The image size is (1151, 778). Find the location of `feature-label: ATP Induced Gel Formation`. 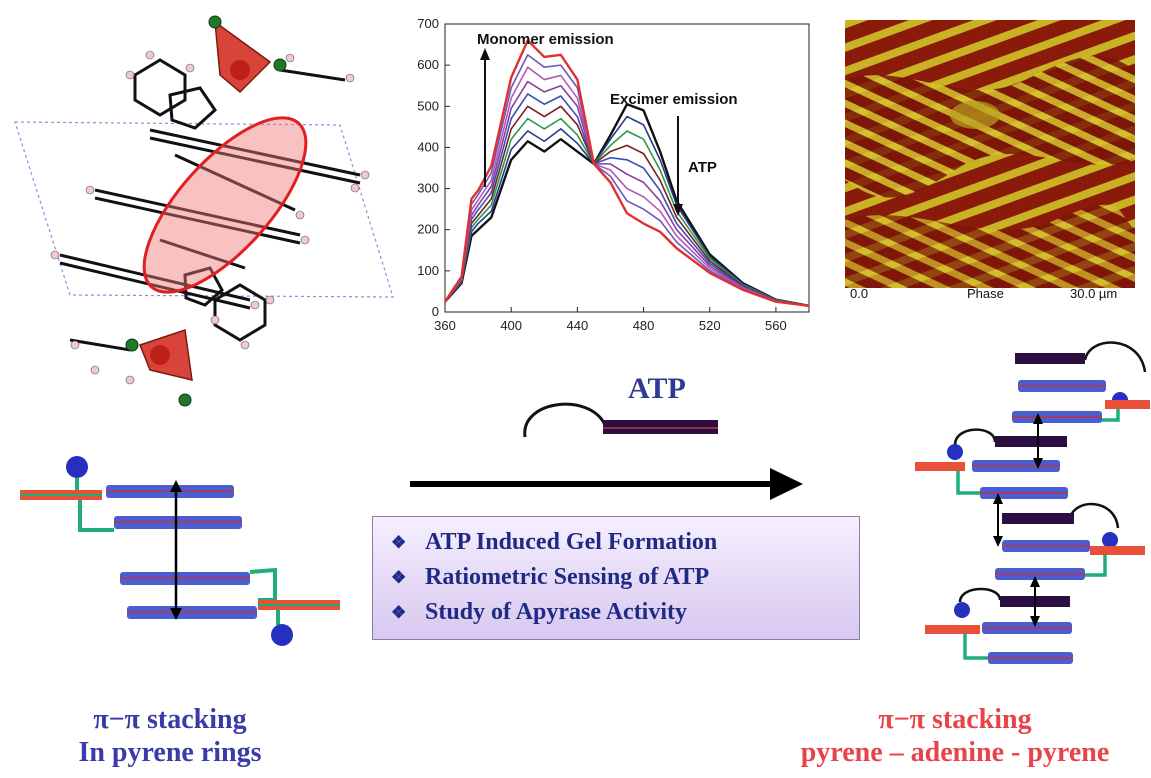

feature-label: ATP Induced Gel Formation is located at coordinates (571, 542).